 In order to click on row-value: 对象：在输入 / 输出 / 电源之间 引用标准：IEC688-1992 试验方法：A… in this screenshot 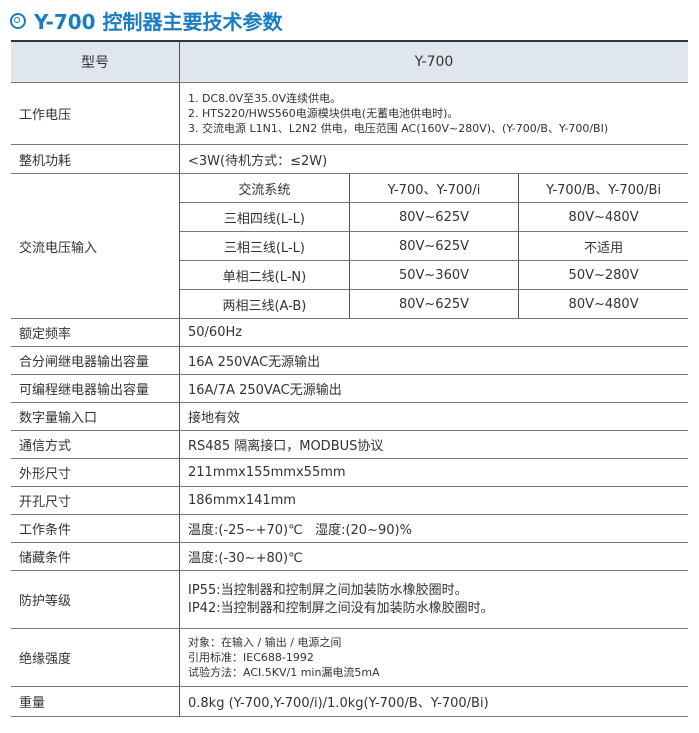, I will do `click(433, 657)`.